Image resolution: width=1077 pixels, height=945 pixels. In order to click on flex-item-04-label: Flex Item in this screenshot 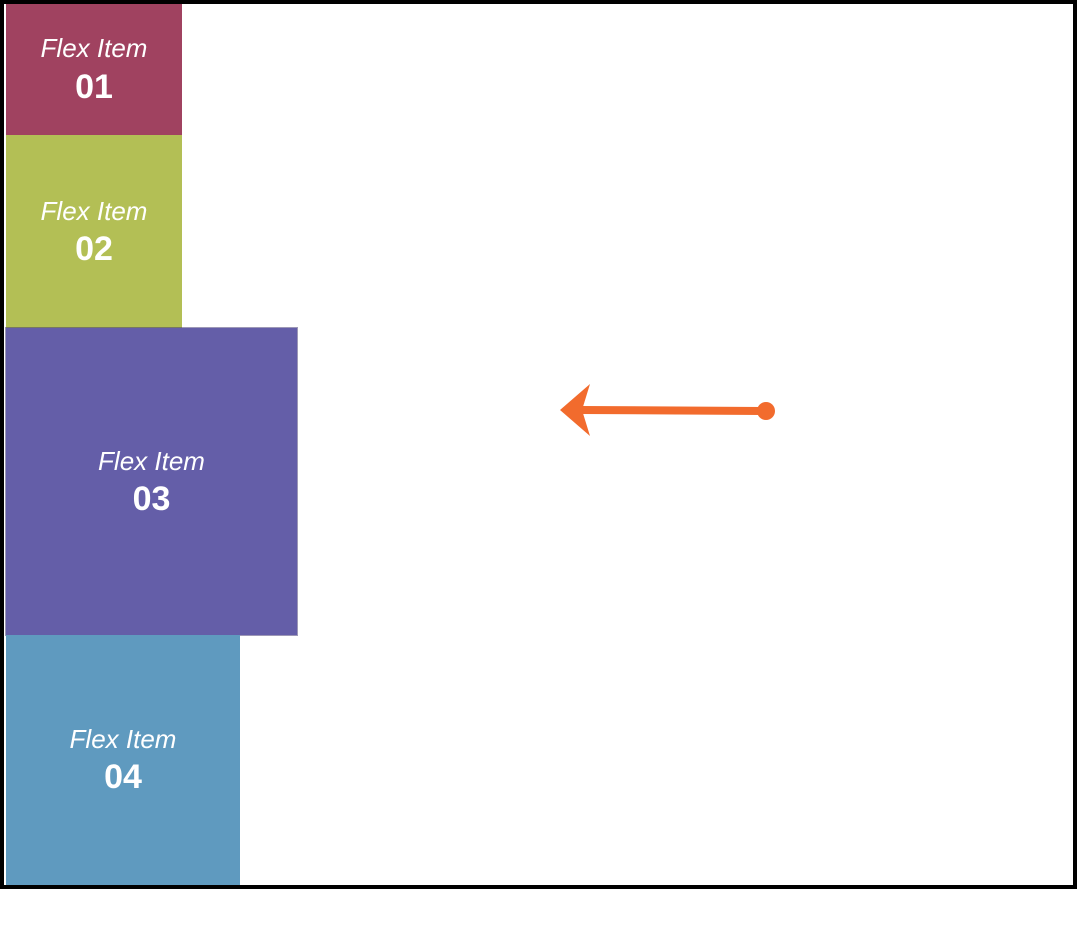, I will do `click(123, 739)`.